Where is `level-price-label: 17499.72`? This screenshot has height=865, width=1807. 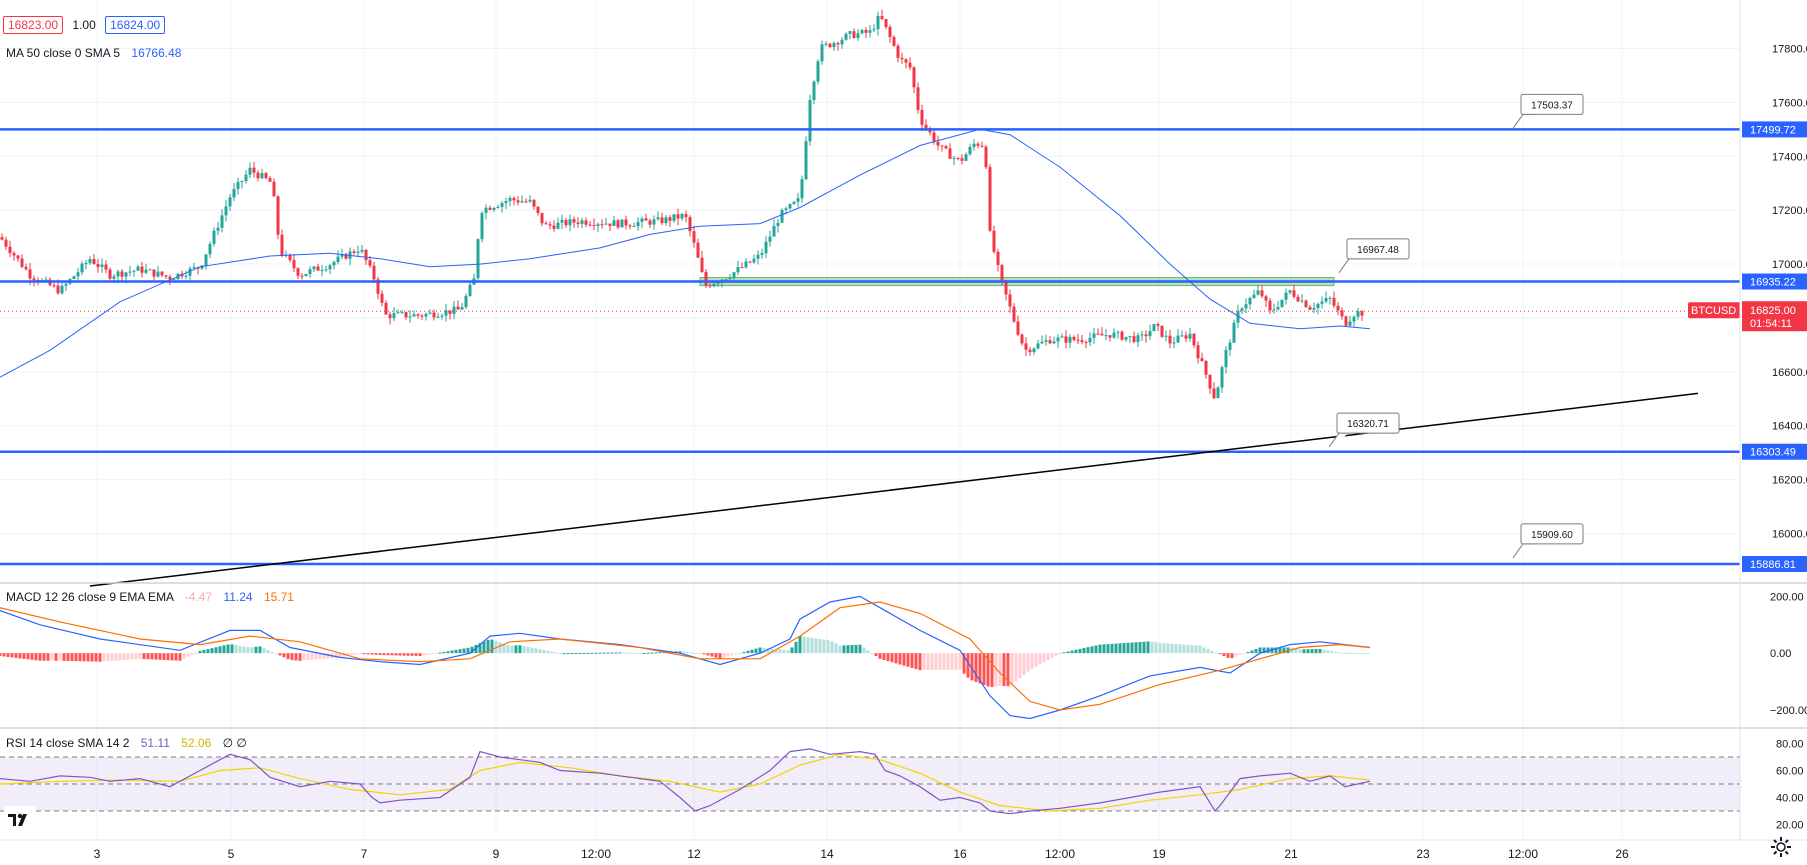
level-price-label: 17499.72 is located at coordinates (1773, 130).